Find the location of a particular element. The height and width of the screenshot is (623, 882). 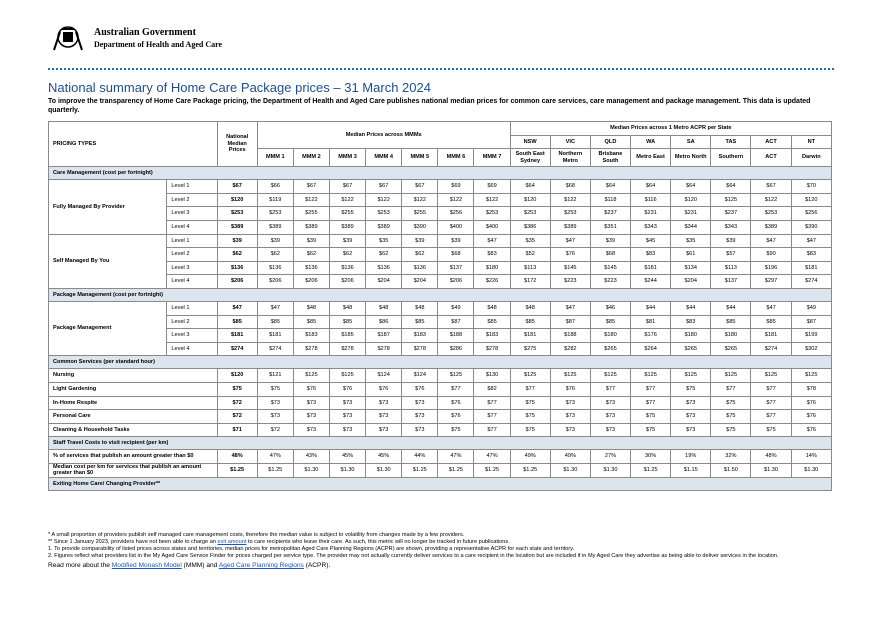

price: $256 is located at coordinates (811, 213).